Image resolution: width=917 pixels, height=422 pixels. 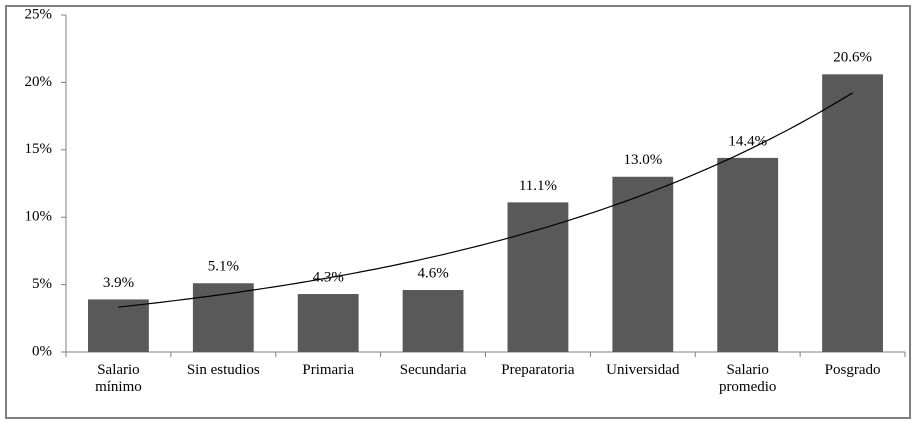 What do you see at coordinates (643, 370) in the screenshot?
I see `x-tick-label: Universidad` at bounding box center [643, 370].